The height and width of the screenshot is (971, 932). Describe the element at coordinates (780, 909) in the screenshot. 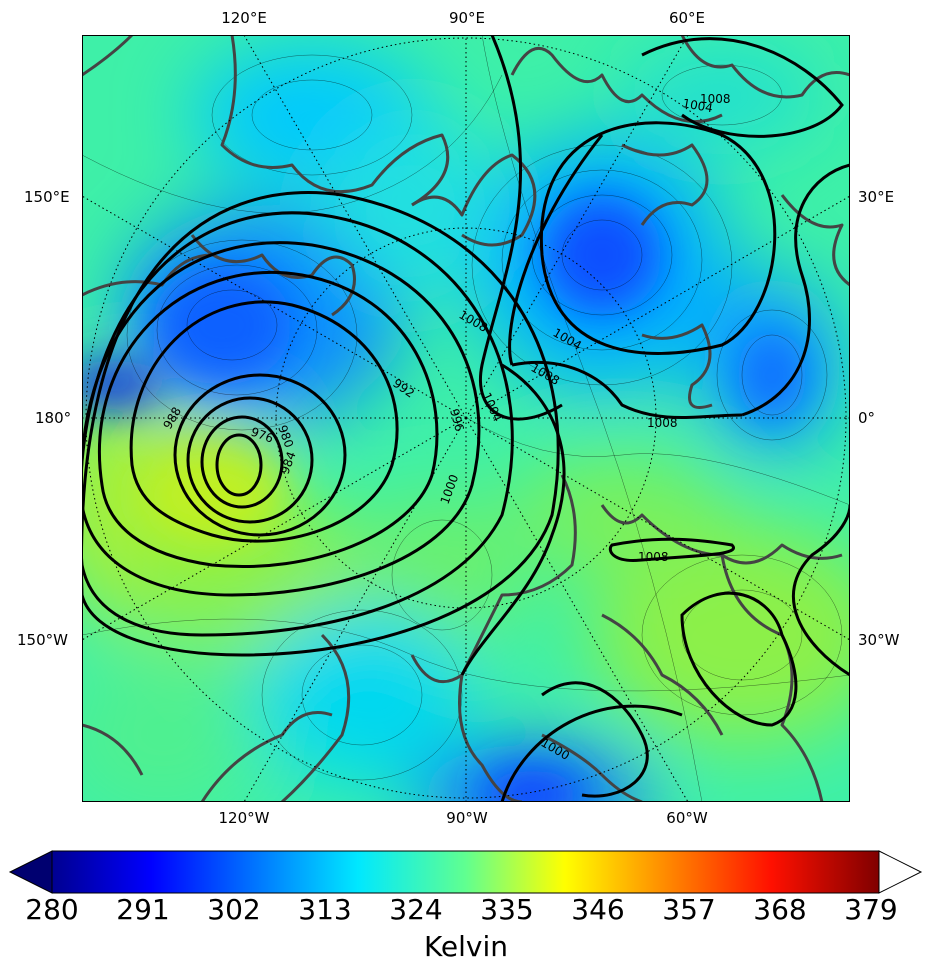

I see `colorbar-tick: 368` at that location.